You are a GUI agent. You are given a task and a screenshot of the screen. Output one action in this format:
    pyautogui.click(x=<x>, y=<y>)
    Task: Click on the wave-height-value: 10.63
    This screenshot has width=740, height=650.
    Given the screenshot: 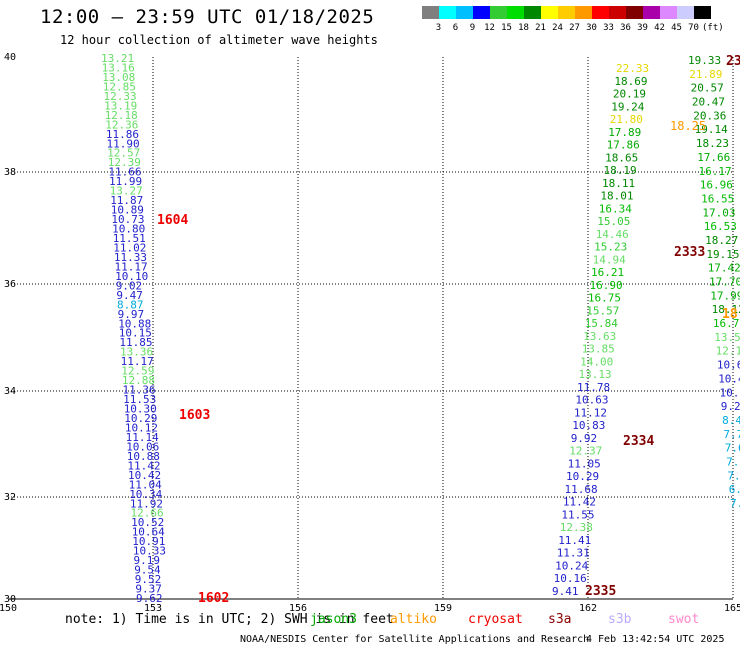 What is the action you would take?
    pyautogui.click(x=591, y=400)
    